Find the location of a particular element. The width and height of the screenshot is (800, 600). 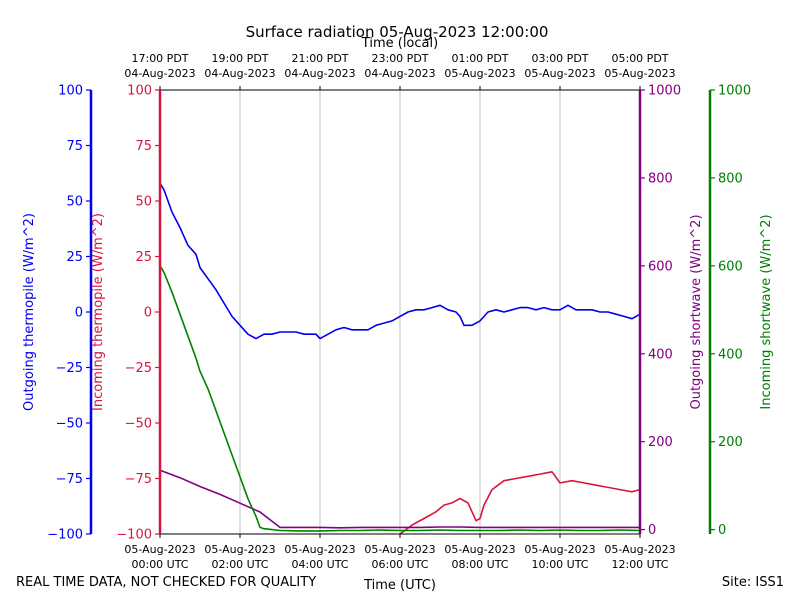

y-tick-label-incoming_thermopile: 0 is located at coordinates (148, 313).